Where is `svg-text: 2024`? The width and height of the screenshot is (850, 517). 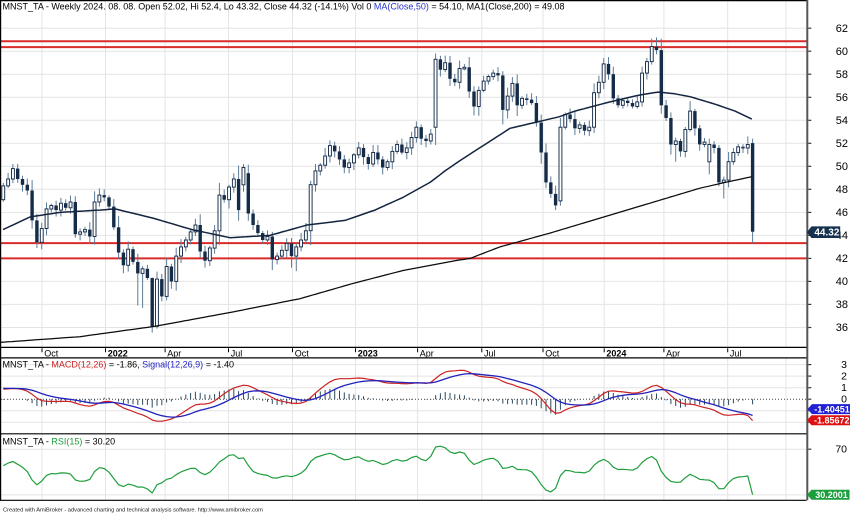
svg-text: 2024 is located at coordinates (616, 353).